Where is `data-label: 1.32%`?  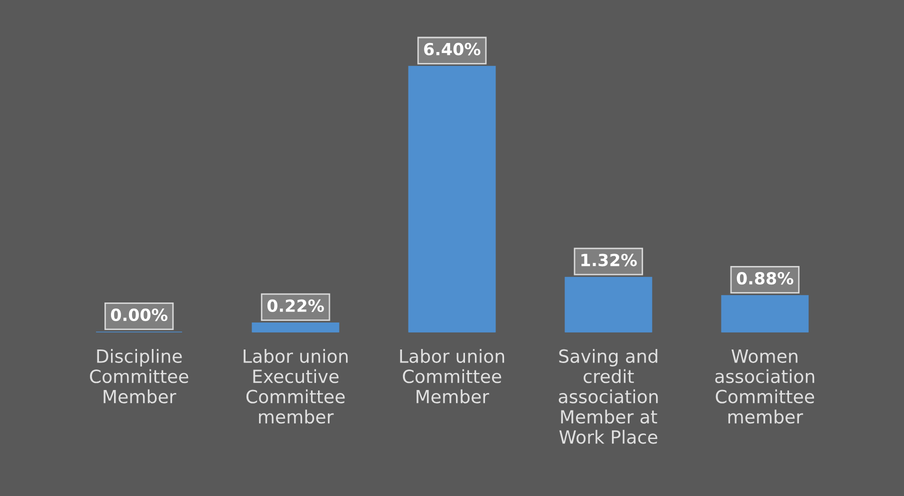
data-label: 1.32% is located at coordinates (609, 260).